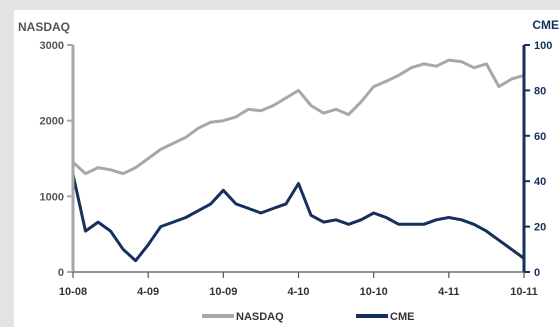 This screenshot has height=327, width=560. Describe the element at coordinates (402, 317) in the screenshot. I see `legend-label-cme: CME` at that location.